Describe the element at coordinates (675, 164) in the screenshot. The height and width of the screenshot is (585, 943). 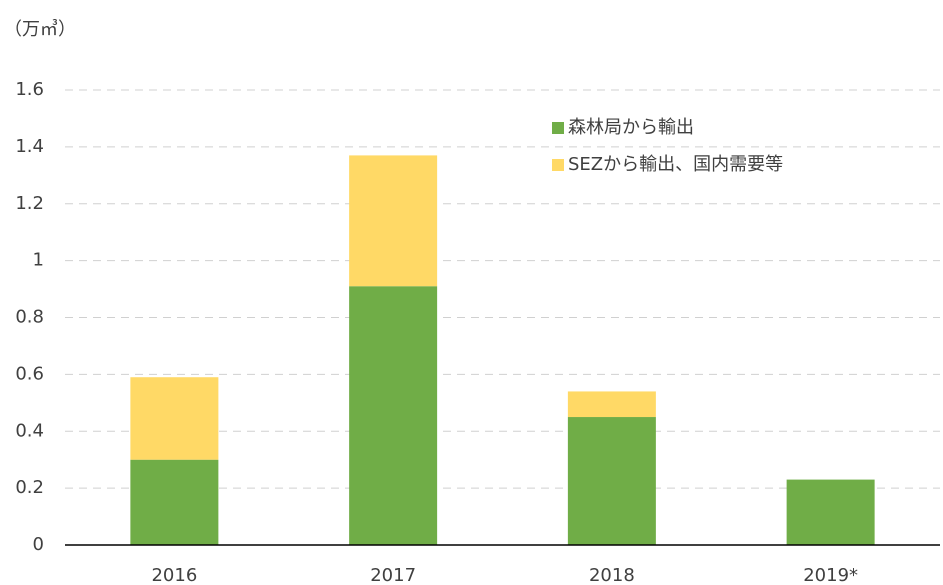
I see `legend-label: SEZから輸出、国内需要等` at that location.